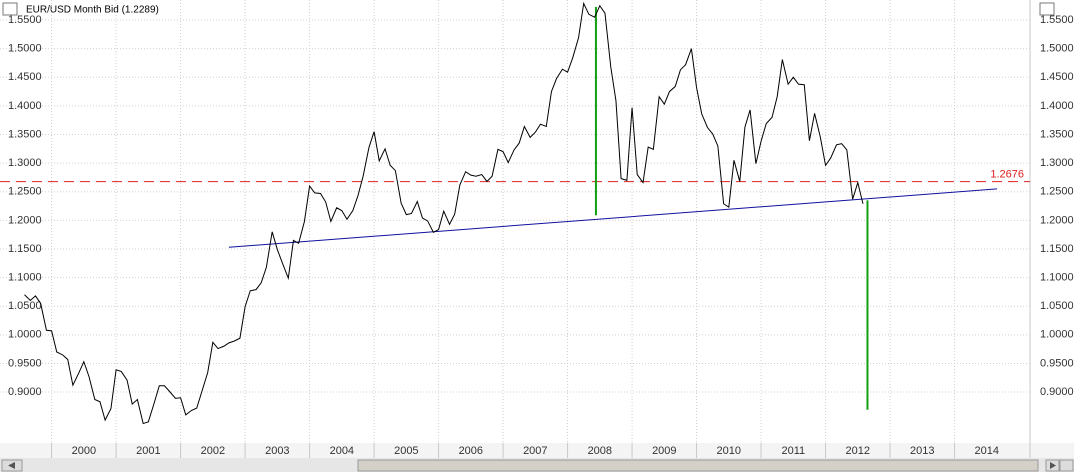 The width and height of the screenshot is (1074, 472). What do you see at coordinates (613, 218) in the screenshot?
I see `trend-line` at bounding box center [613, 218].